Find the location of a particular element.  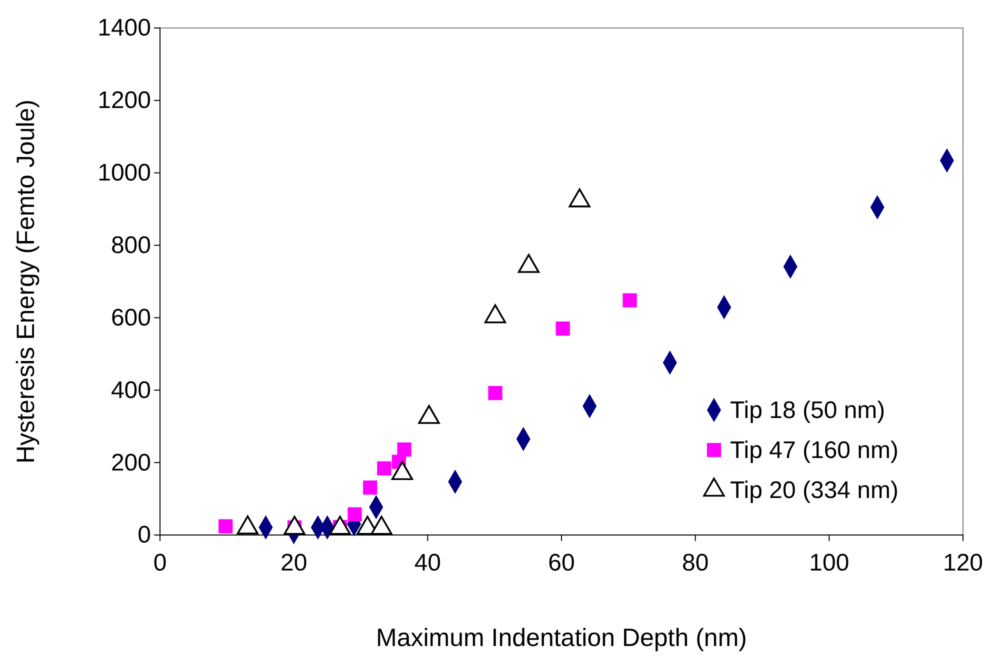

y-tick-label: 600 is located at coordinates (130, 318).